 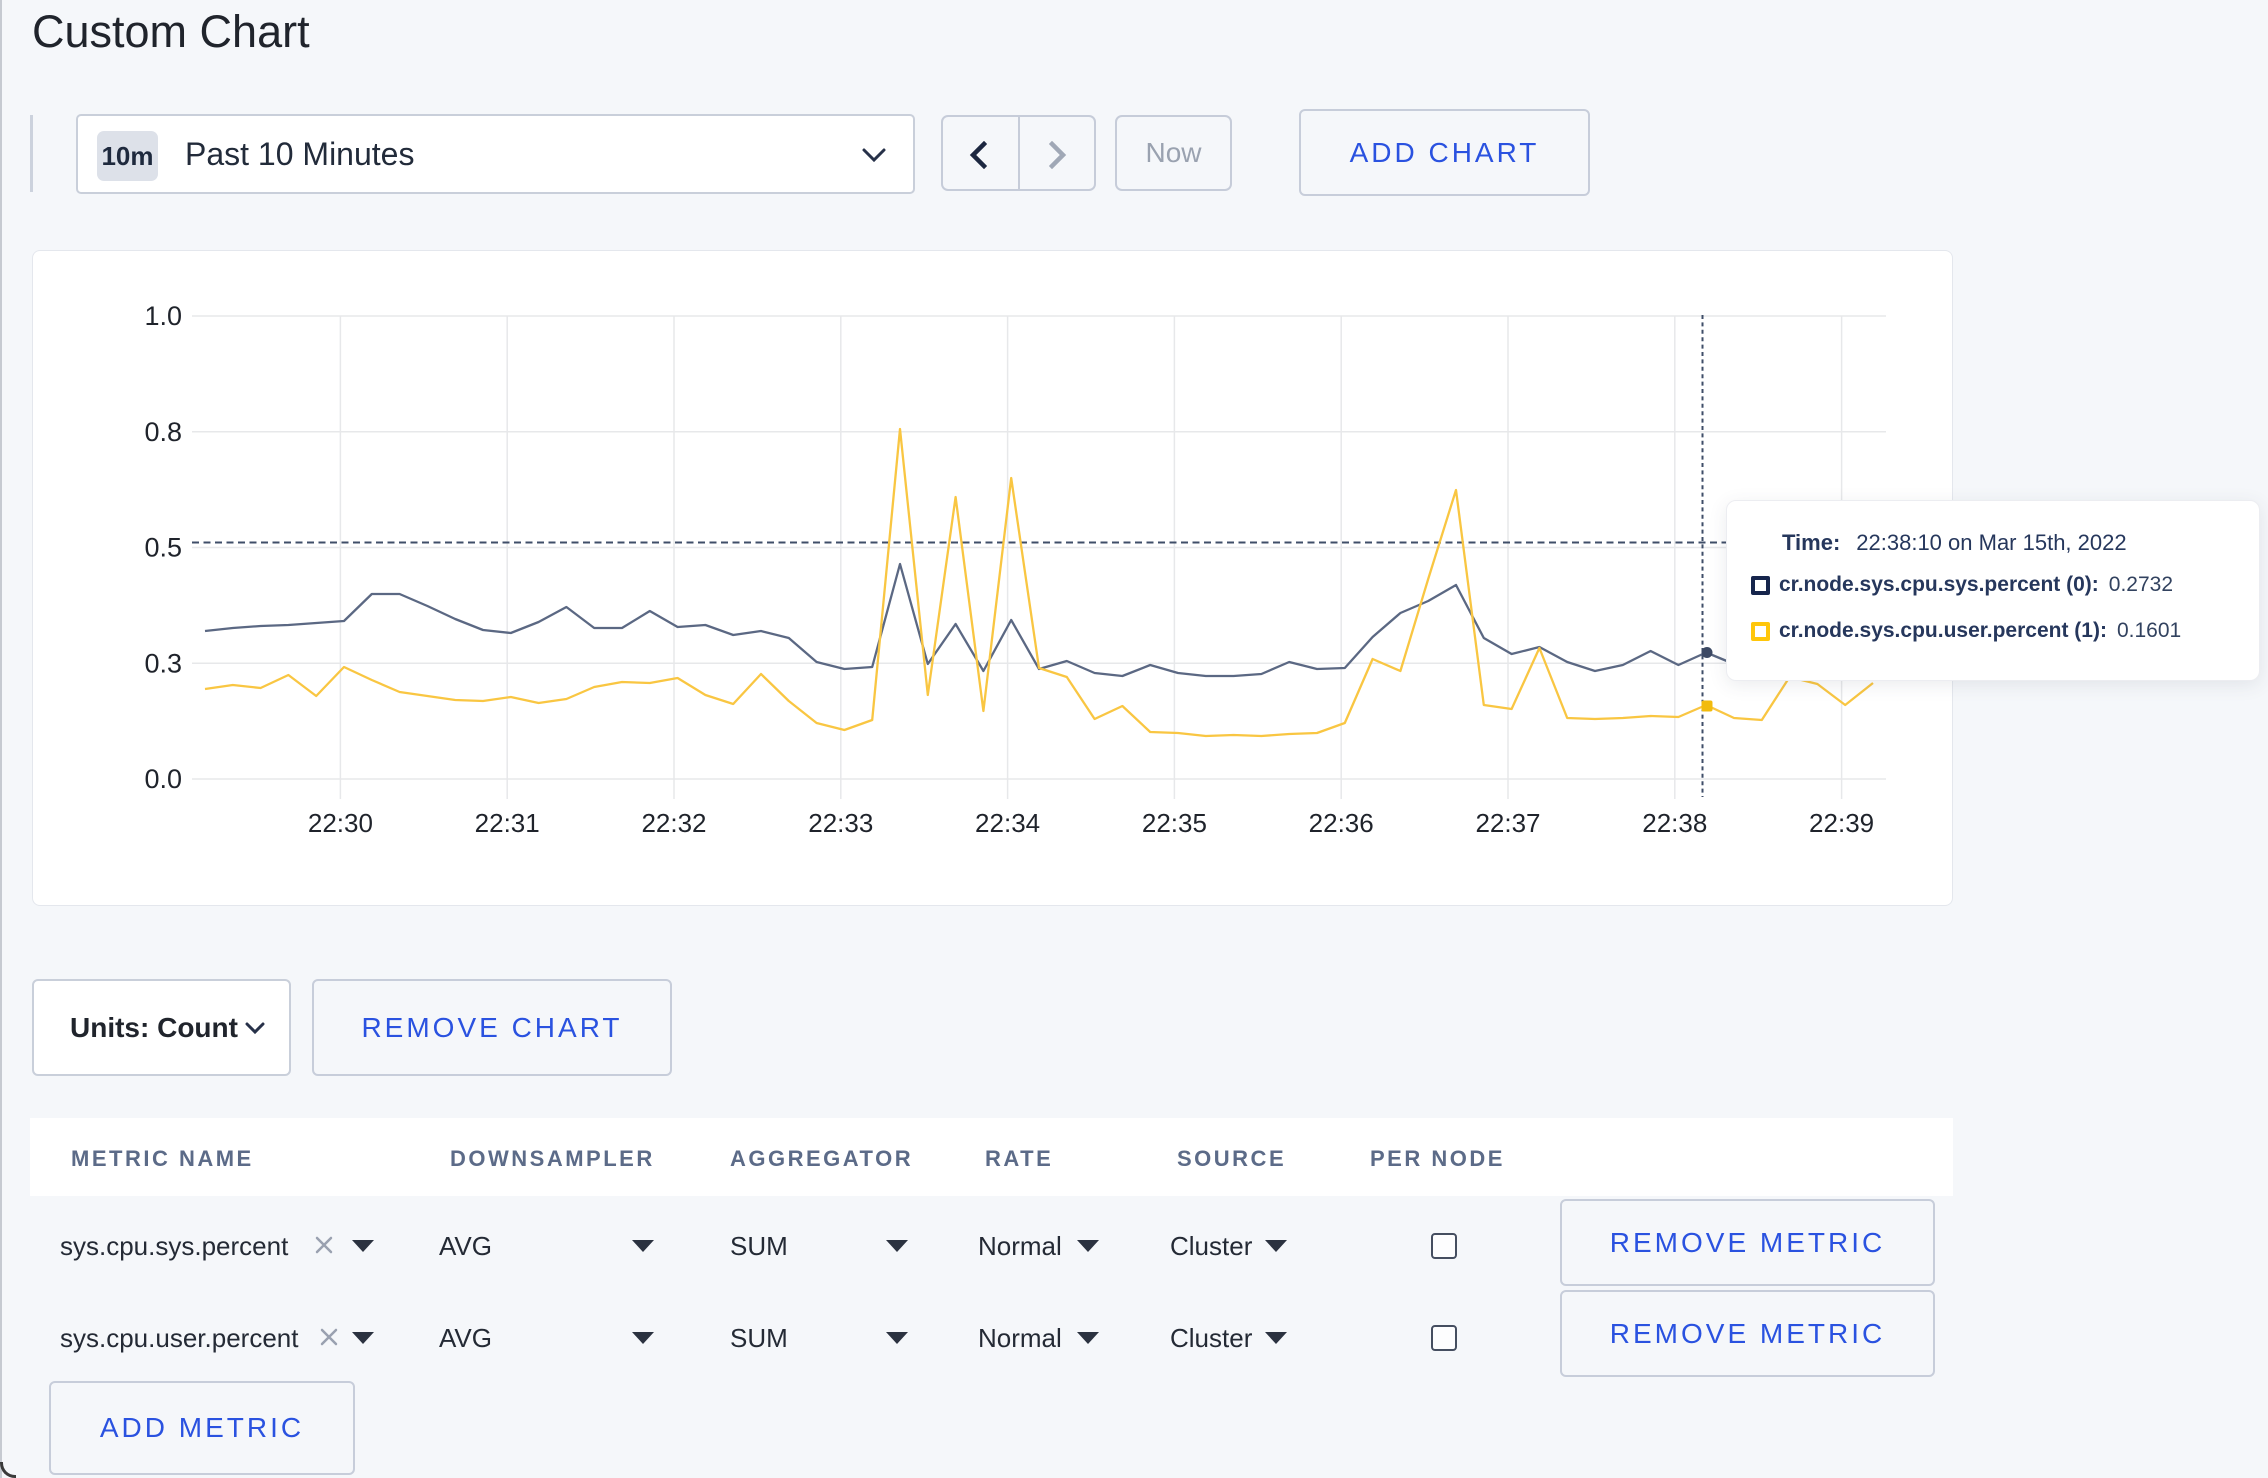 I want to click on svg-text: 22:37, so click(x=1507, y=823).